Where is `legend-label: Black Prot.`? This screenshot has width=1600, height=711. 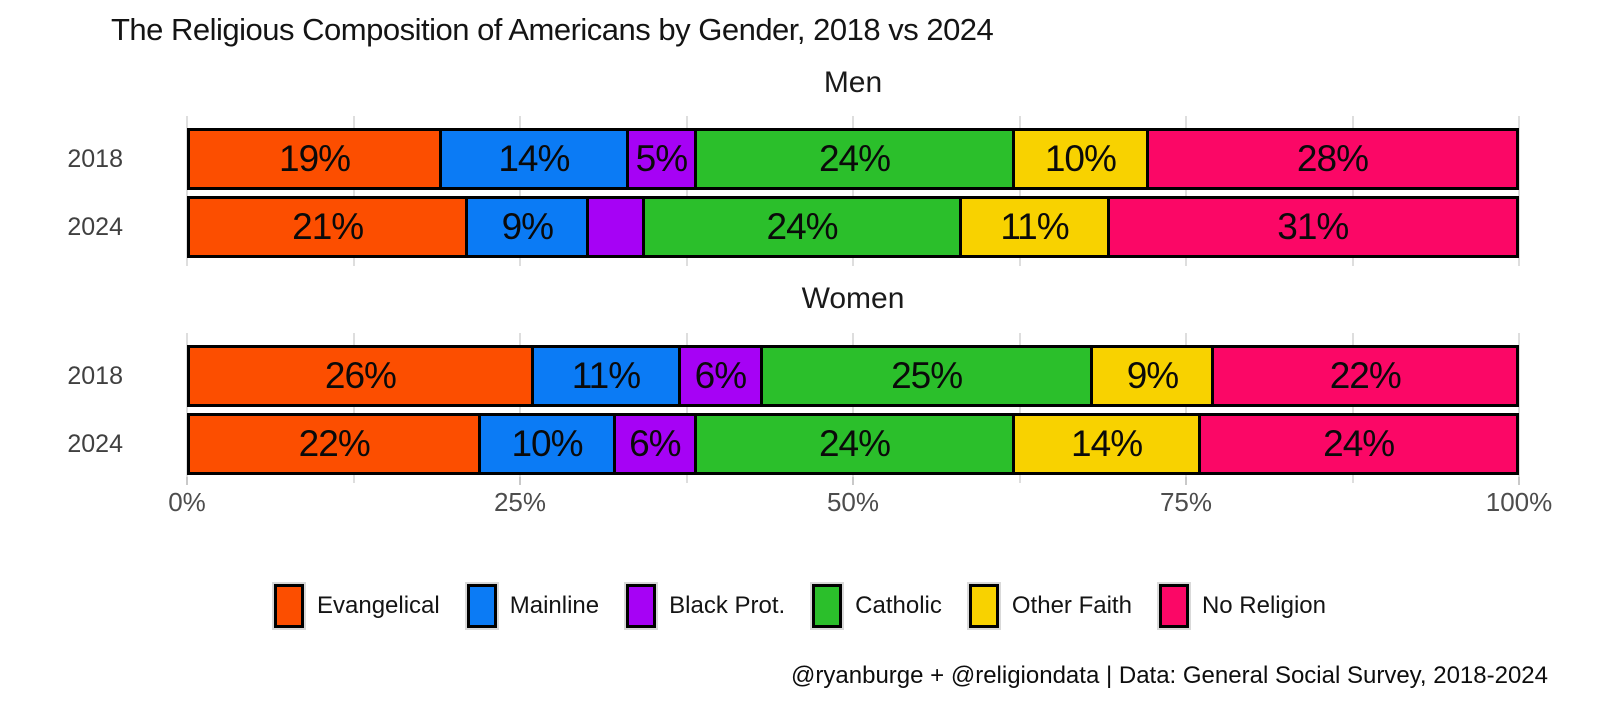 legend-label: Black Prot. is located at coordinates (727, 605).